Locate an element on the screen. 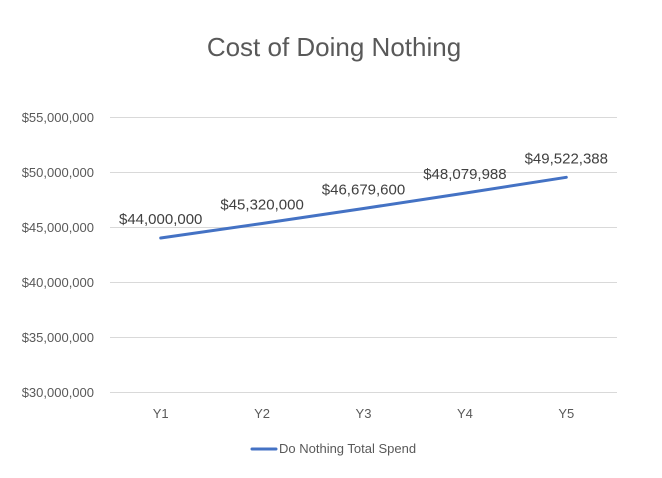 This screenshot has height=478, width=662. data-label: $46,679,600 is located at coordinates (363, 190).